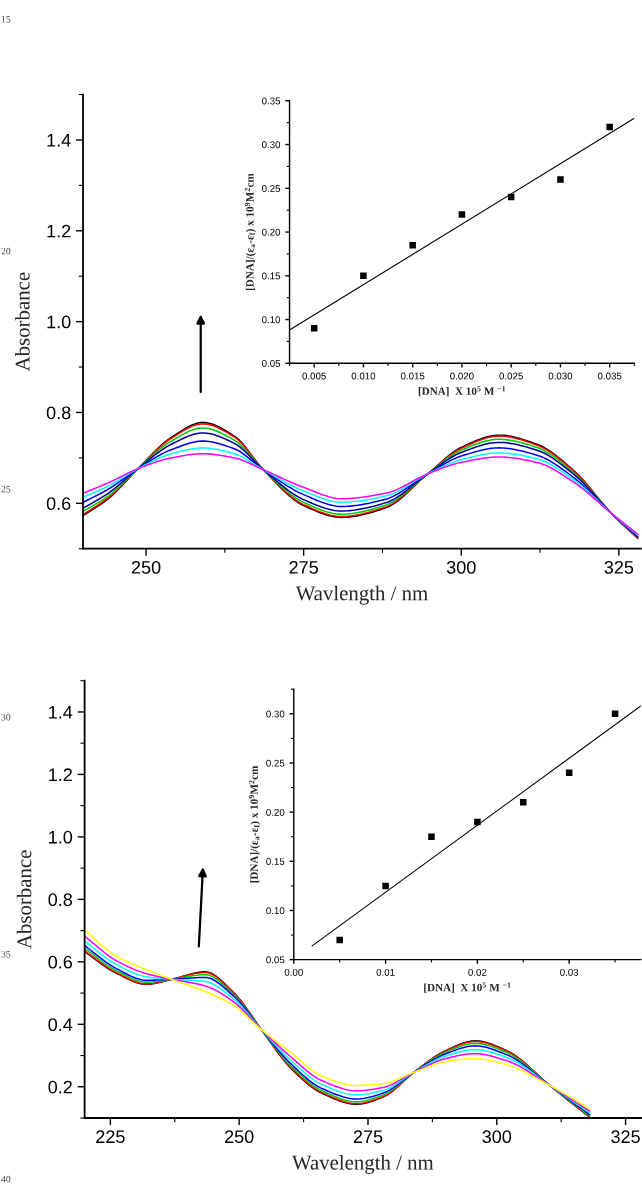  I want to click on text: 40, so click(6, 1179).